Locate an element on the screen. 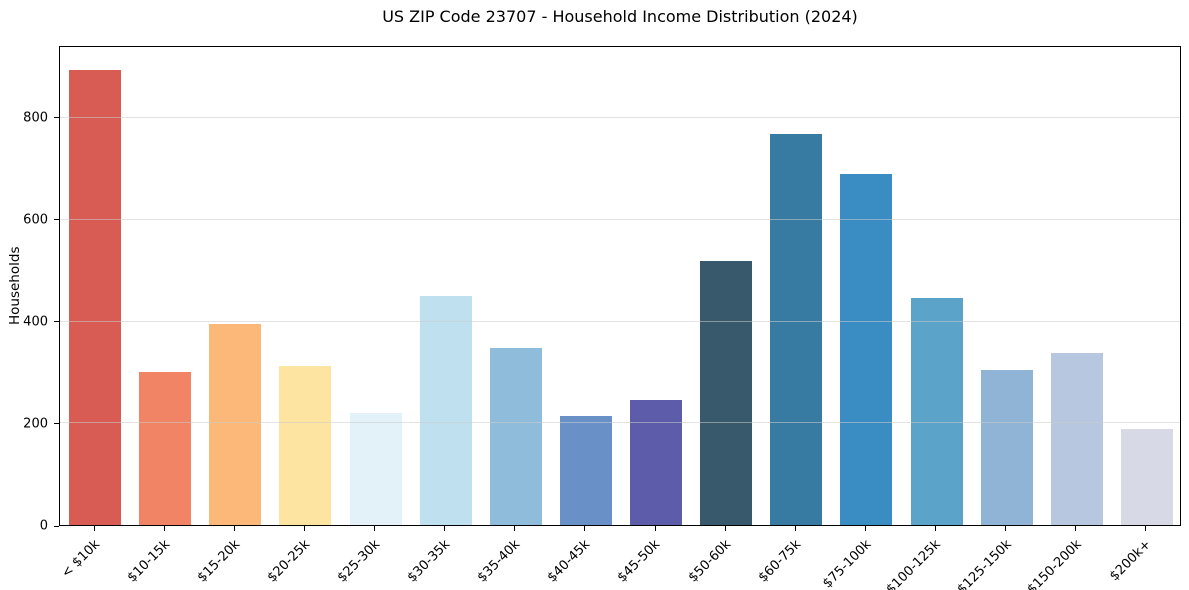 The image size is (1189, 590). x-tick-label: $15-20k is located at coordinates (218, 561).